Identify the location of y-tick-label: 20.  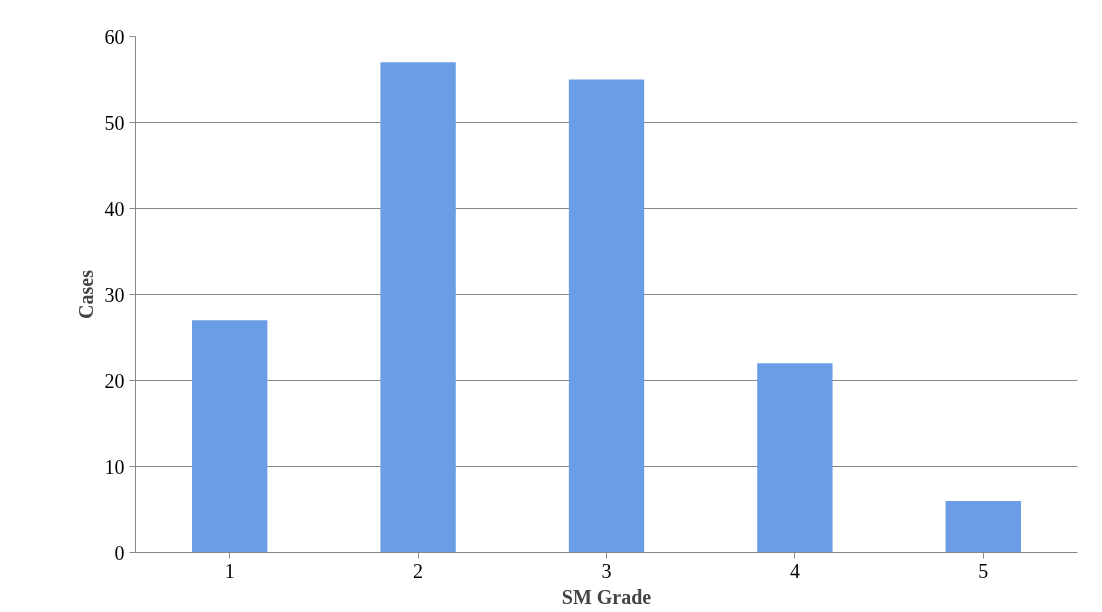
(114, 380).